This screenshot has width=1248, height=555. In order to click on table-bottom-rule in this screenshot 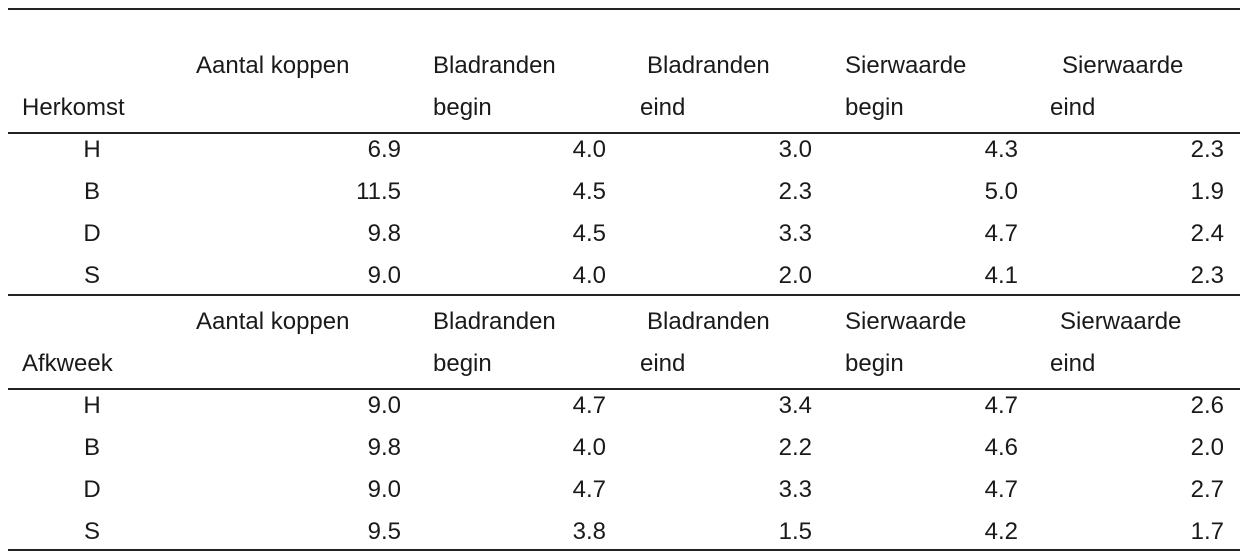, I will do `click(624, 550)`.